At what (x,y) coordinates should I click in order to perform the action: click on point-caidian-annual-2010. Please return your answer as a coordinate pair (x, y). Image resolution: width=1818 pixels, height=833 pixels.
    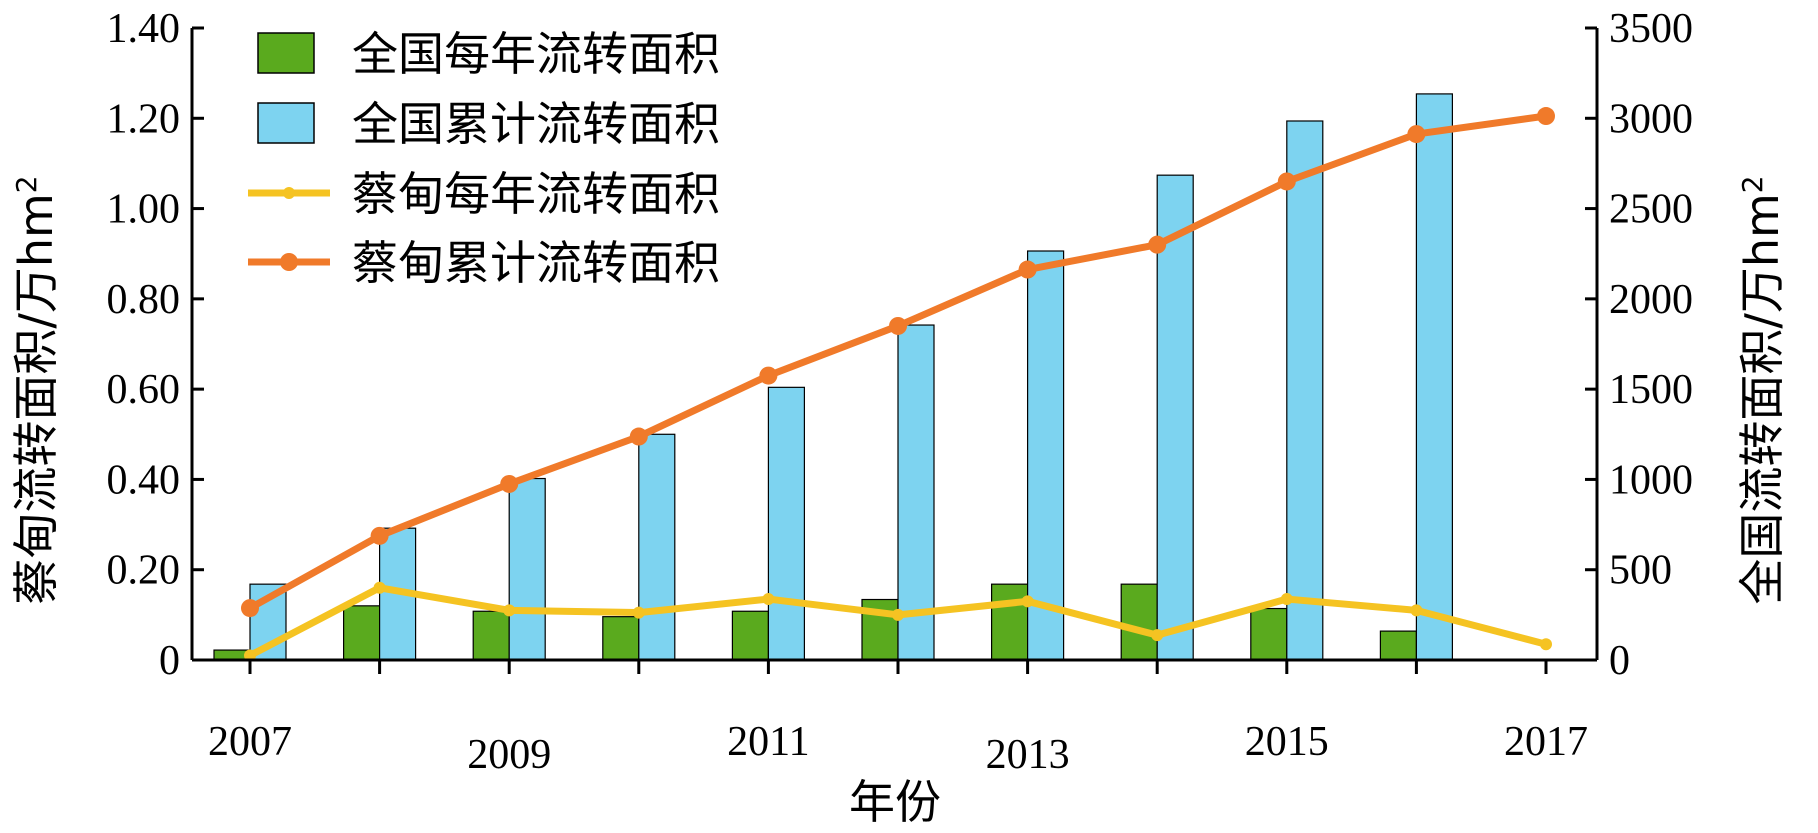
    Looking at the image, I should click on (638, 612).